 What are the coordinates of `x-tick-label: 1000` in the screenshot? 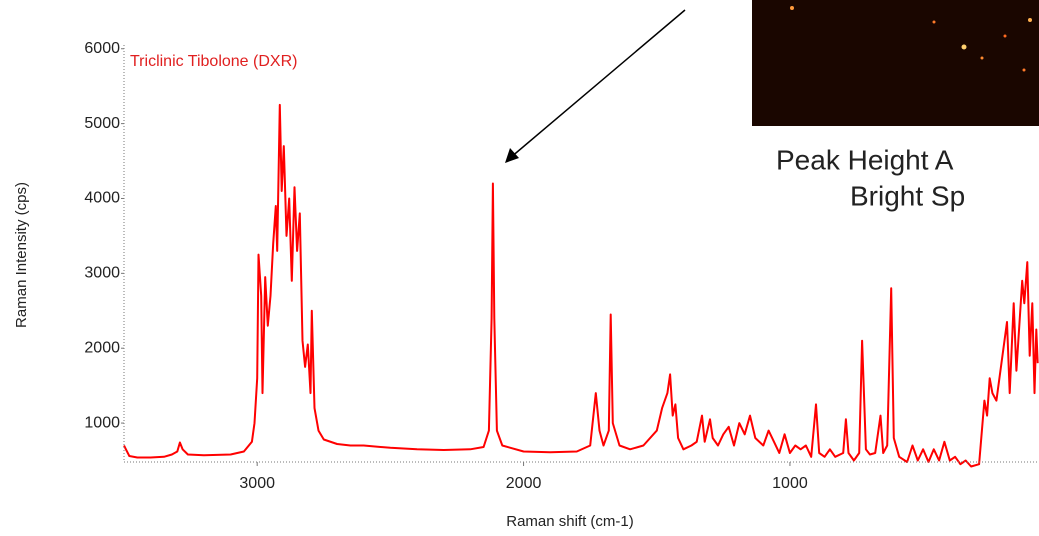 It's located at (790, 483).